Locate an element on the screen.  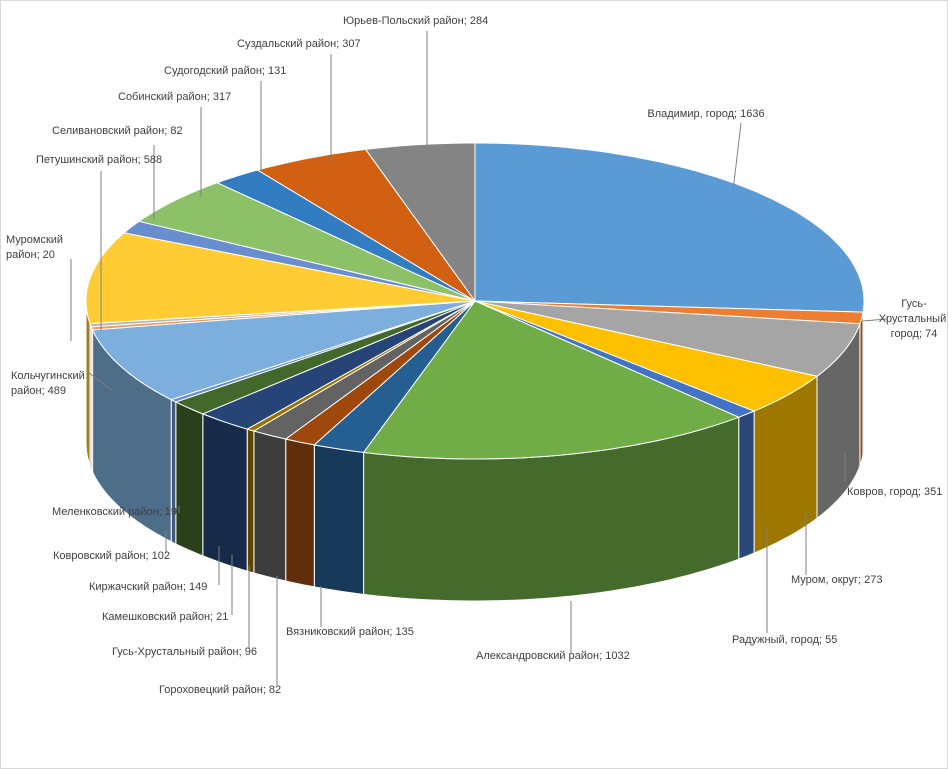
data-label-1: Владимир, город; 1636 is located at coordinates (705, 114).